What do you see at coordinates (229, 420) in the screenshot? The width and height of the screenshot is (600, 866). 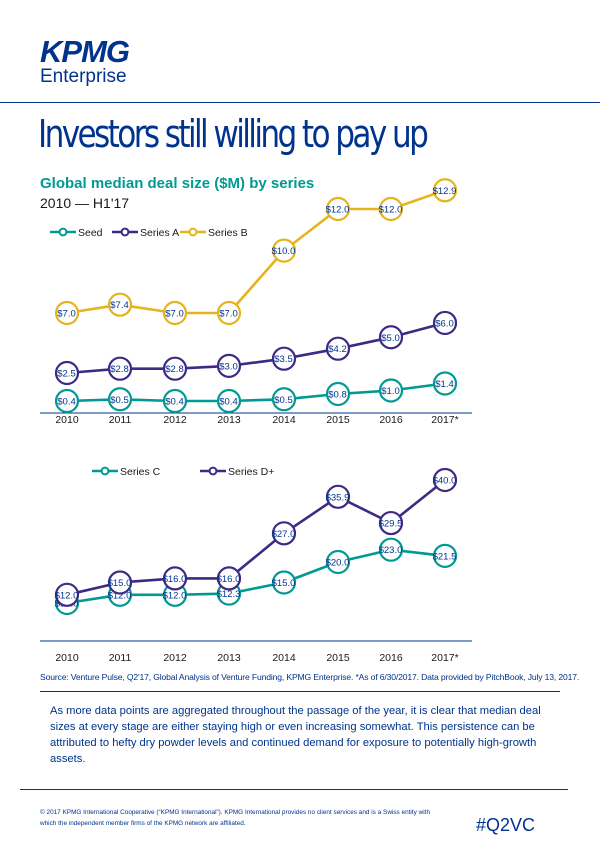 I see `x-tick-label: 2013` at bounding box center [229, 420].